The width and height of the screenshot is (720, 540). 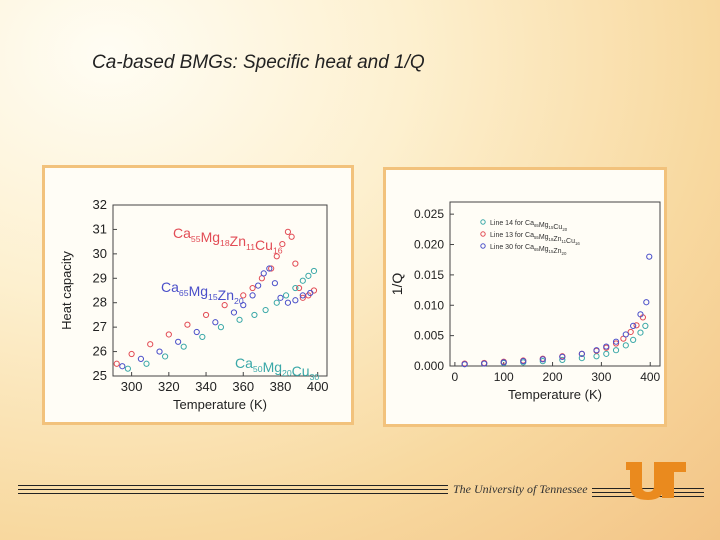 I want to click on x-tick-label: 200, so click(x=553, y=377).